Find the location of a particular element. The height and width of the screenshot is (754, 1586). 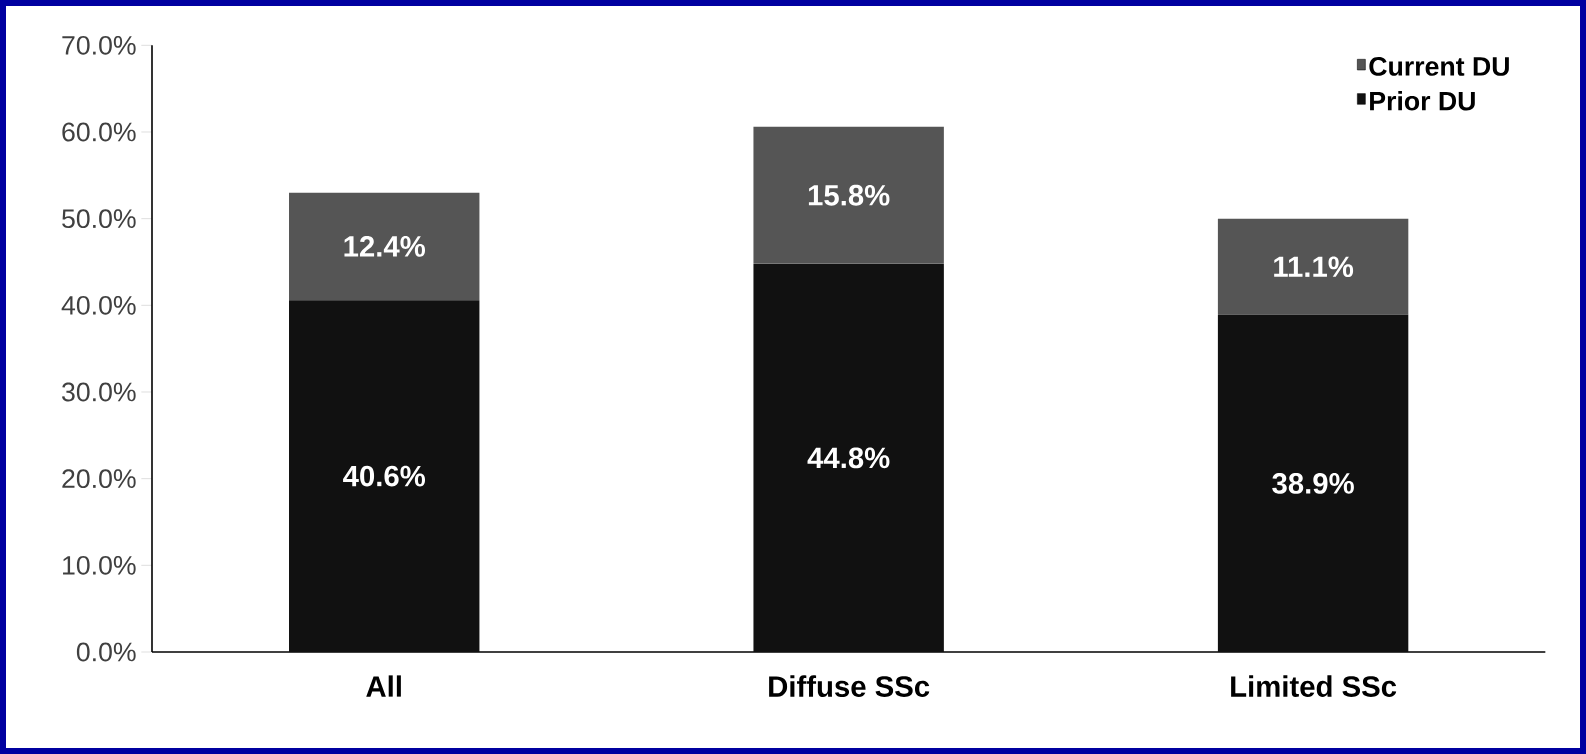

data-label: 12.4% is located at coordinates (385, 246).